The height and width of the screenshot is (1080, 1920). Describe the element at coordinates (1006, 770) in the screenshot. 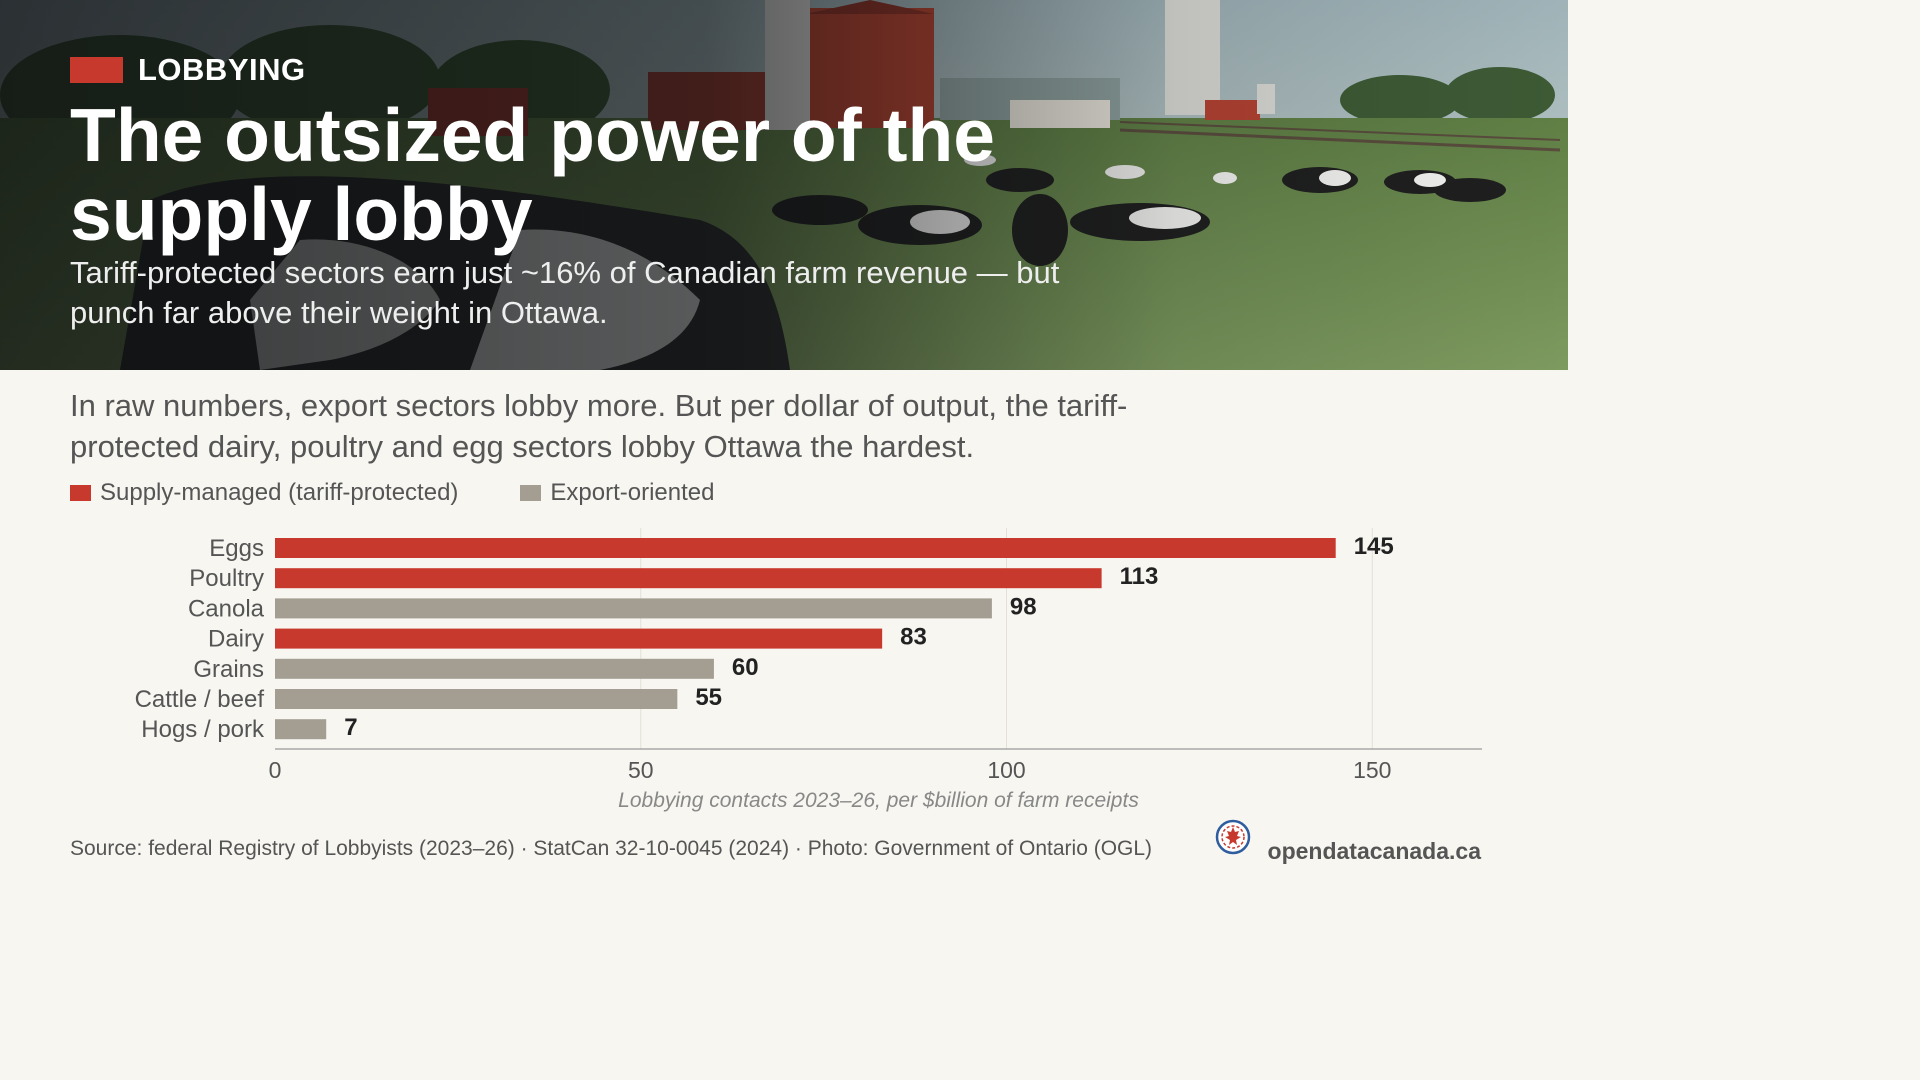

I see `x-tick-label: 100` at that location.